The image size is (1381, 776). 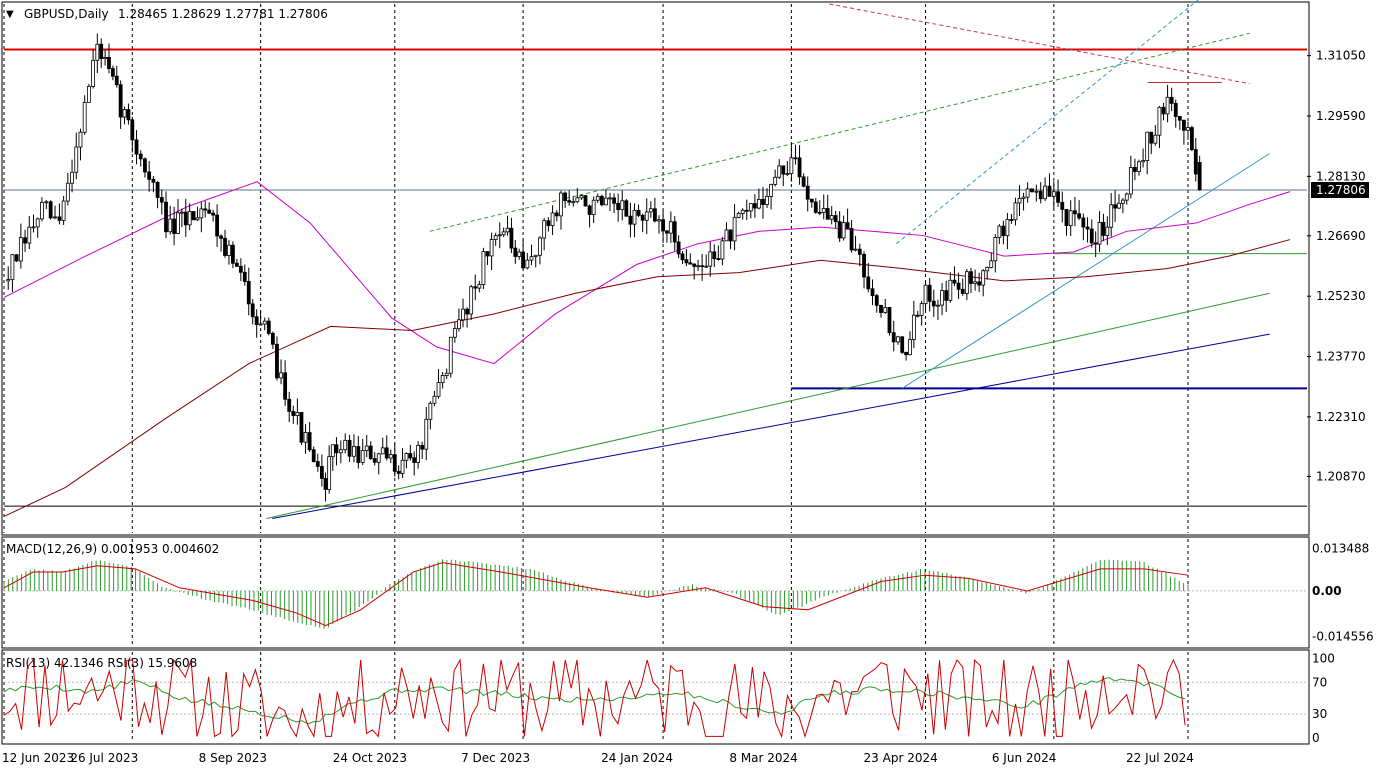 I want to click on rsi3-line, so click(x=594, y=698).